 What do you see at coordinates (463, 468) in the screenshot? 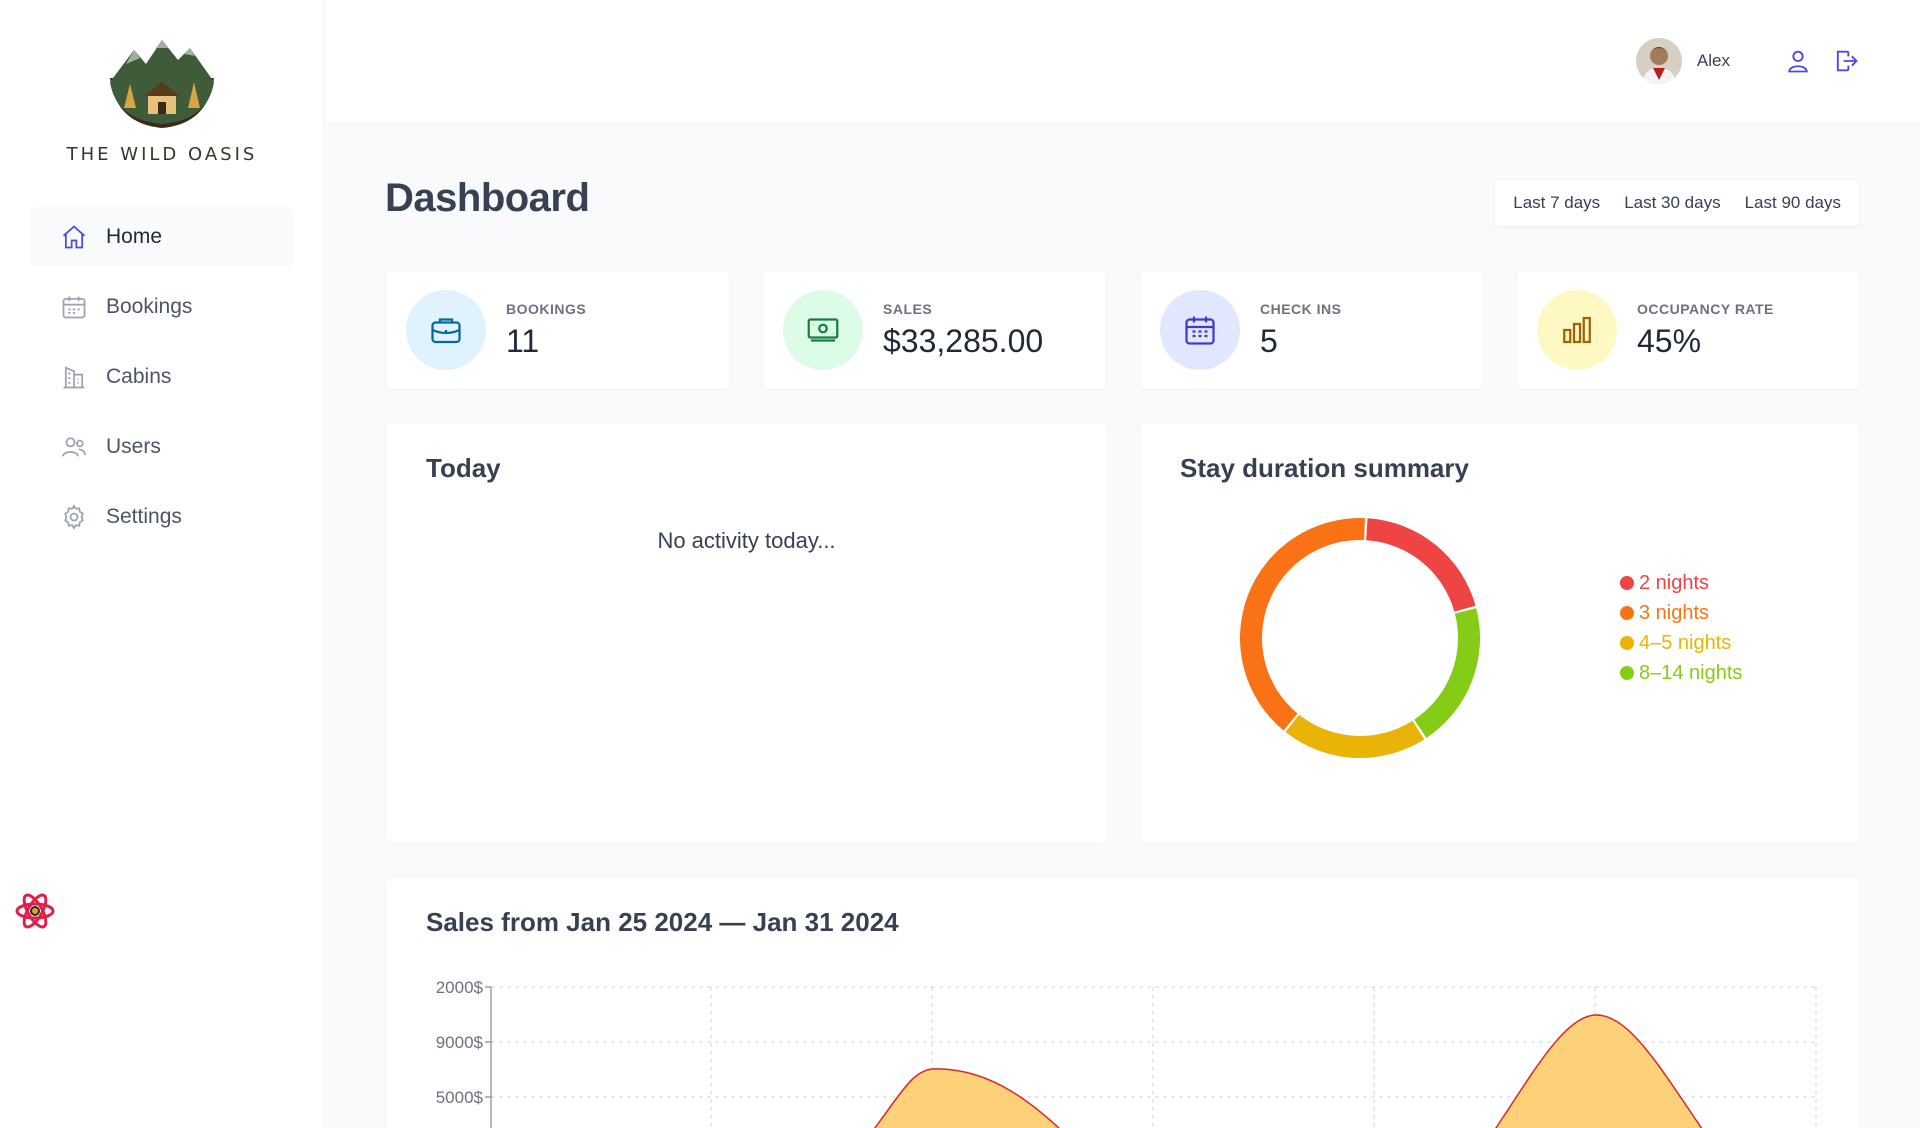
I see `today-title: Today` at bounding box center [463, 468].